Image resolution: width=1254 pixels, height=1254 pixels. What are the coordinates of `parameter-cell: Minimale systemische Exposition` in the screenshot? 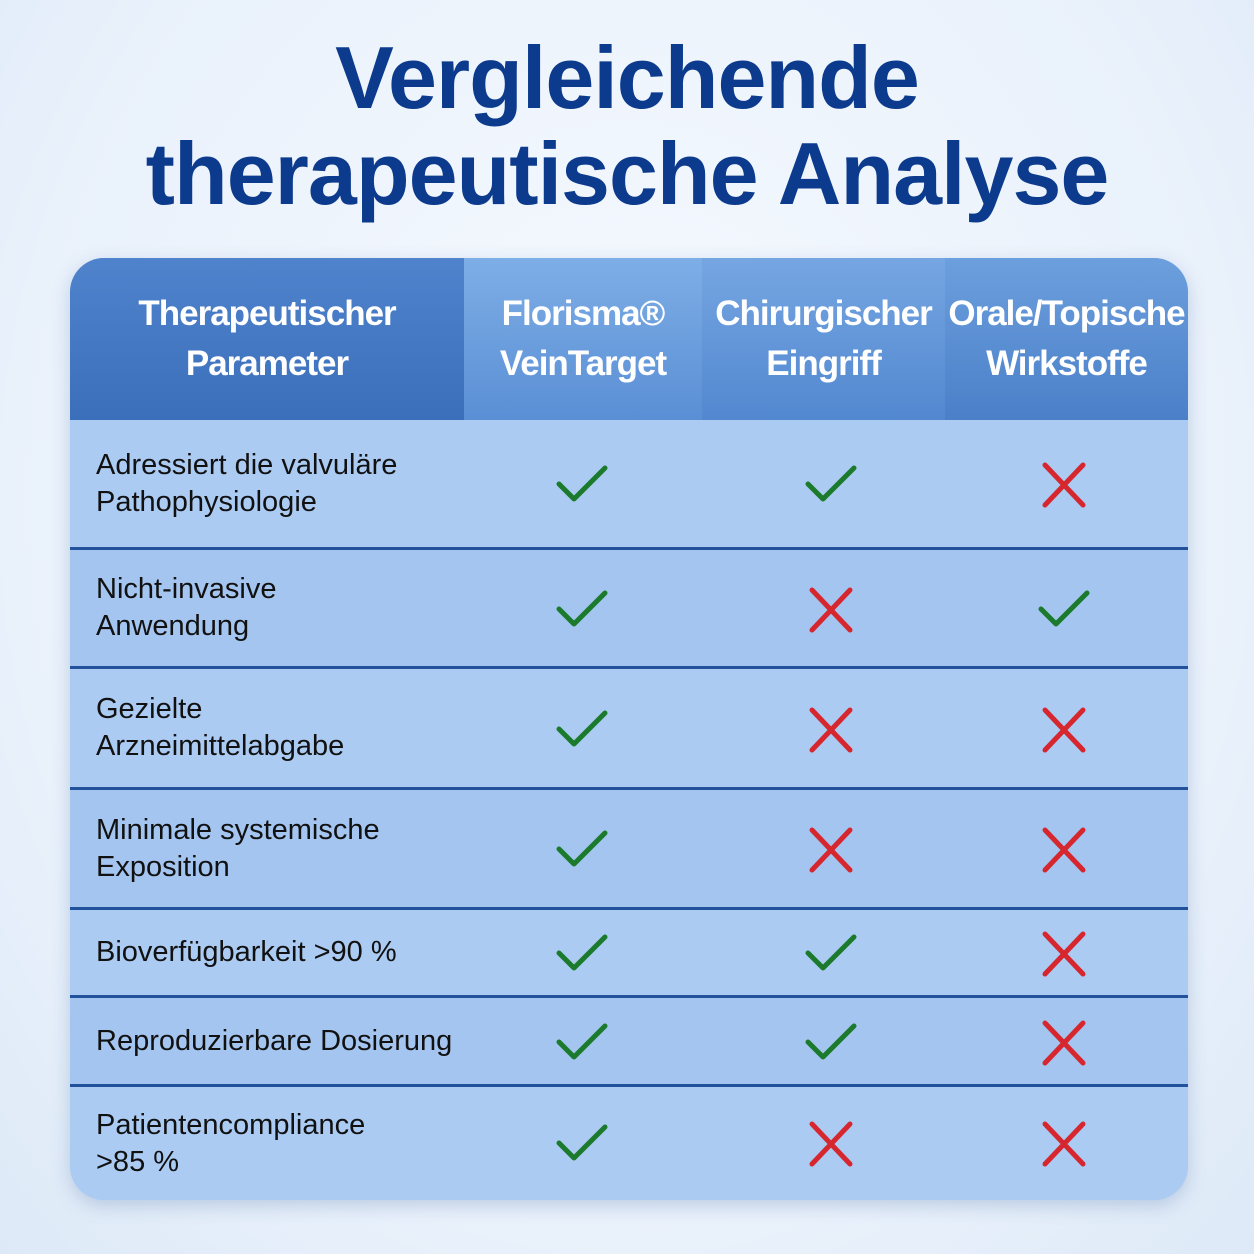 It's located at (238, 848).